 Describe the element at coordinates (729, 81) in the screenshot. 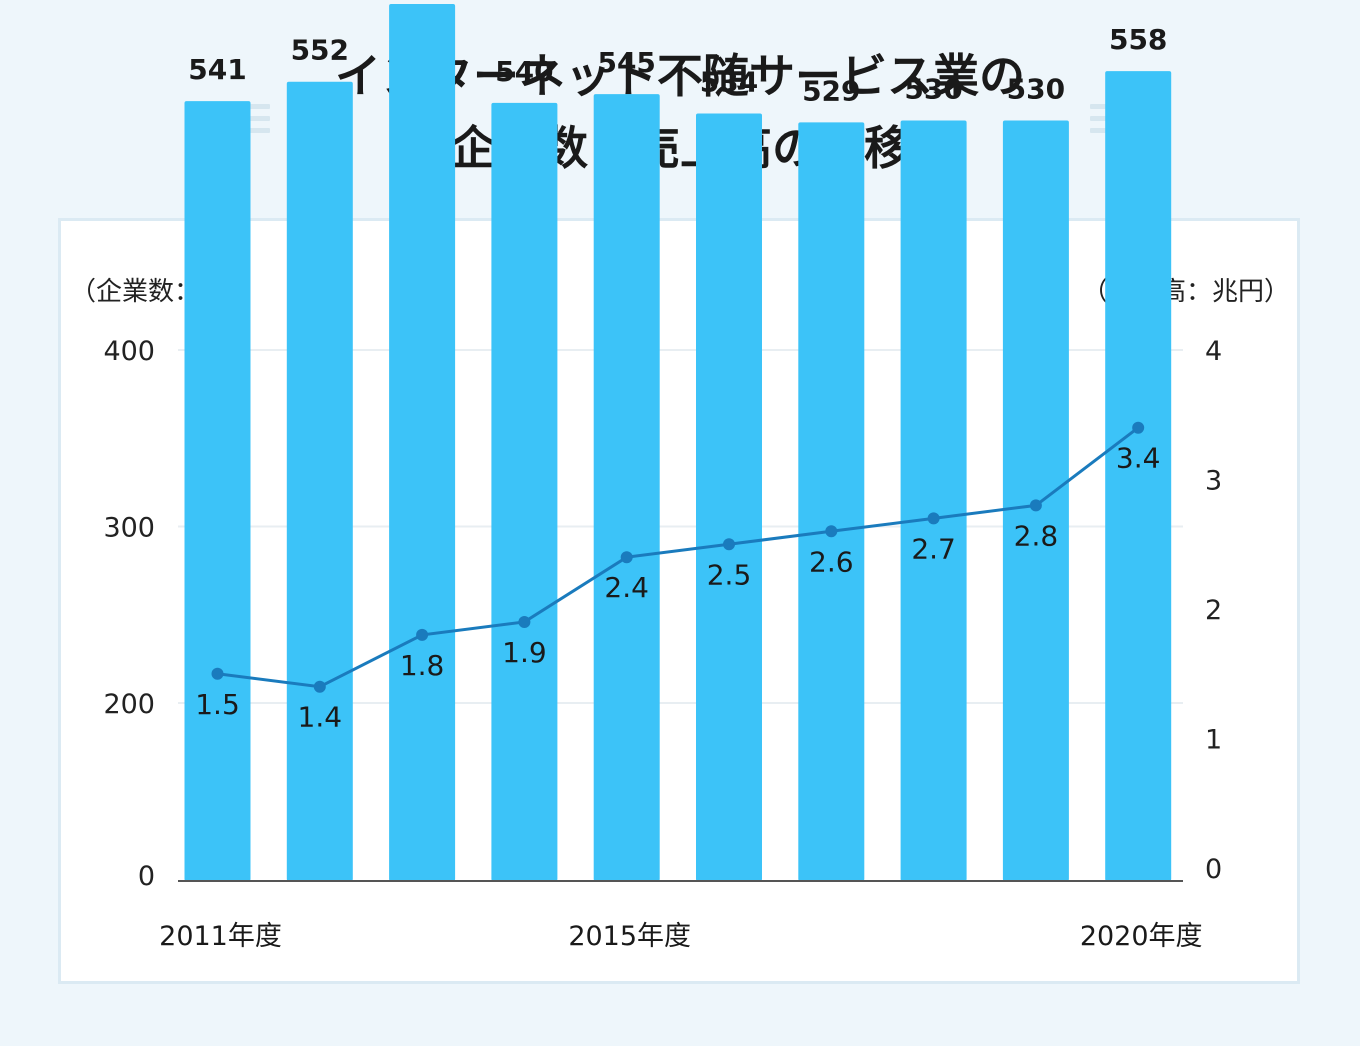

I see `bar-value-label: 534` at that location.